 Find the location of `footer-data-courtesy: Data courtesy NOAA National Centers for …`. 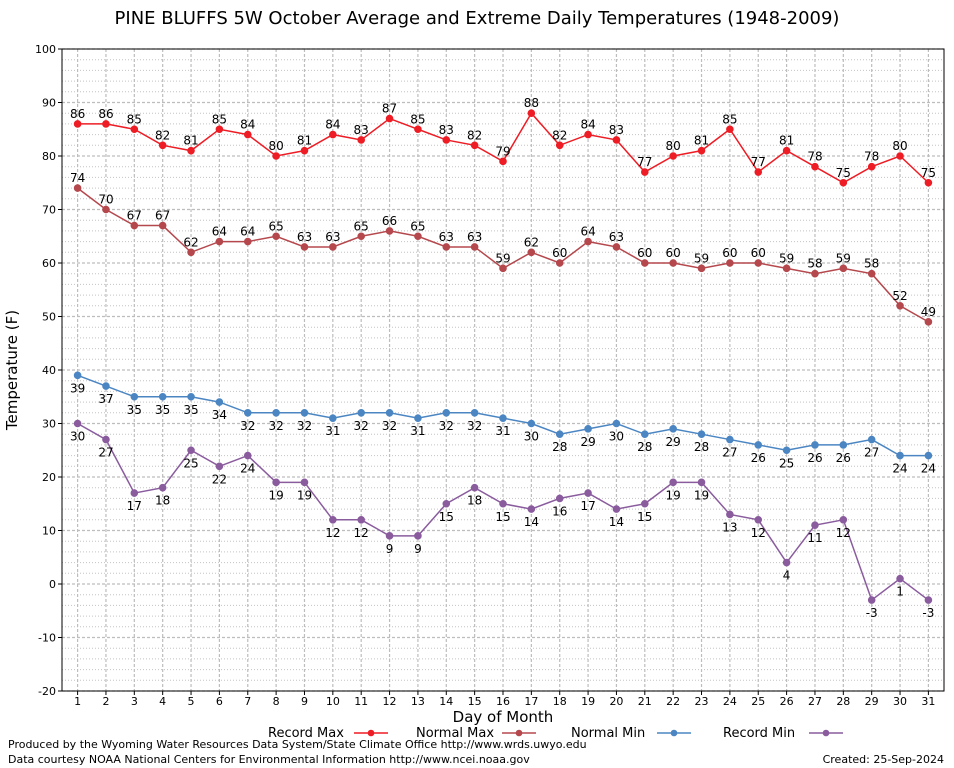

footer-data-courtesy: Data courtesy NOAA National Centers for … is located at coordinates (269, 759).